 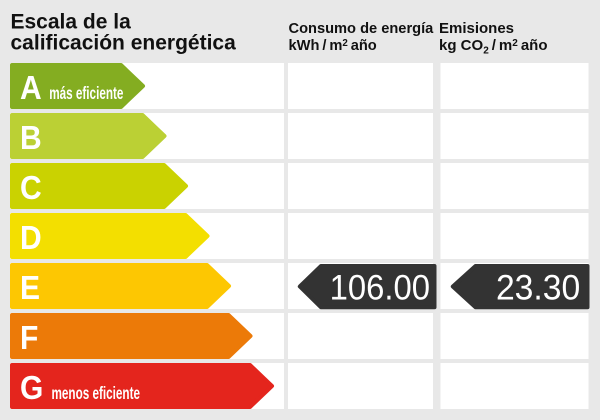 What do you see at coordinates (29, 337) in the screenshot?
I see `svg-text: F` at bounding box center [29, 337].